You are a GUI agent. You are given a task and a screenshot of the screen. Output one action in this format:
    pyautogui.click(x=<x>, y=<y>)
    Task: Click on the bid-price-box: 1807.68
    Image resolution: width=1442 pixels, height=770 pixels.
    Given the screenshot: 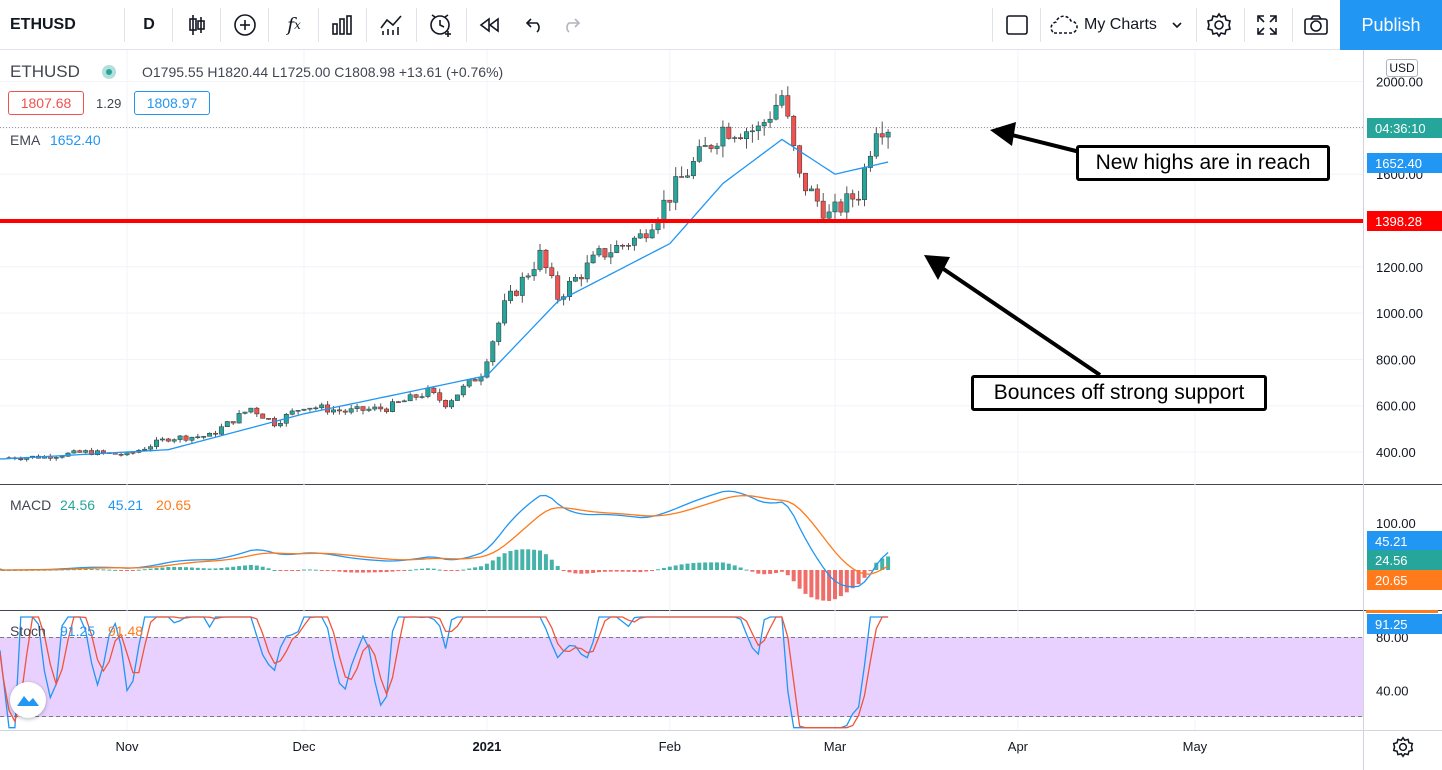 What is the action you would take?
    pyautogui.click(x=46, y=103)
    